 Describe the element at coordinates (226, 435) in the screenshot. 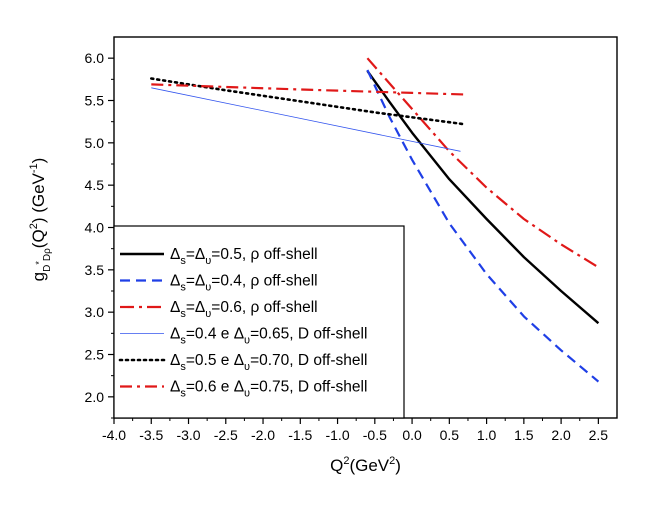

I see `x-tick-label: -2.5` at that location.